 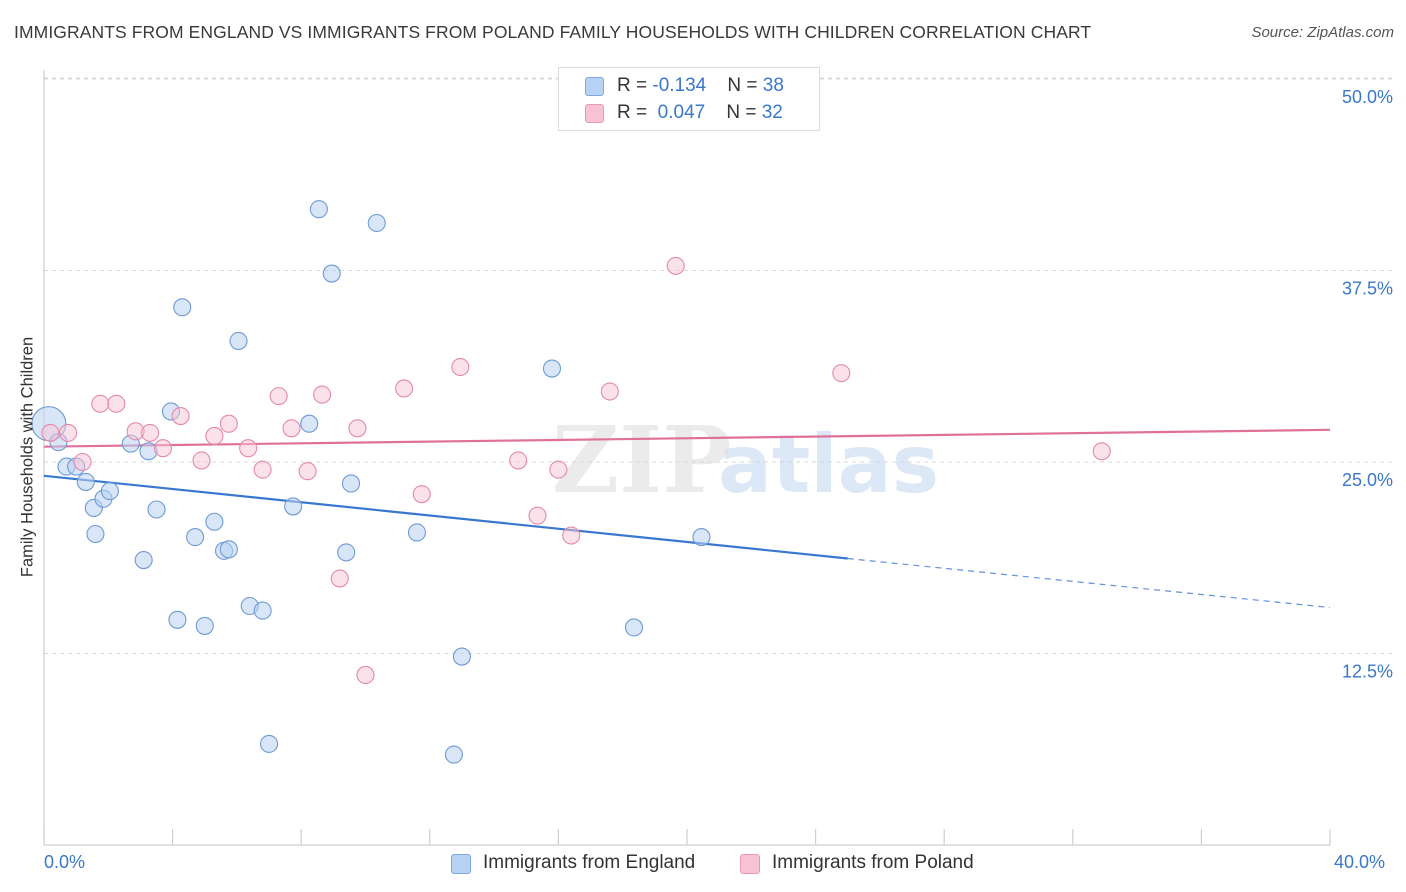 What do you see at coordinates (681, 112) in the screenshot?
I see `poland-r-value: 0.047` at bounding box center [681, 112].